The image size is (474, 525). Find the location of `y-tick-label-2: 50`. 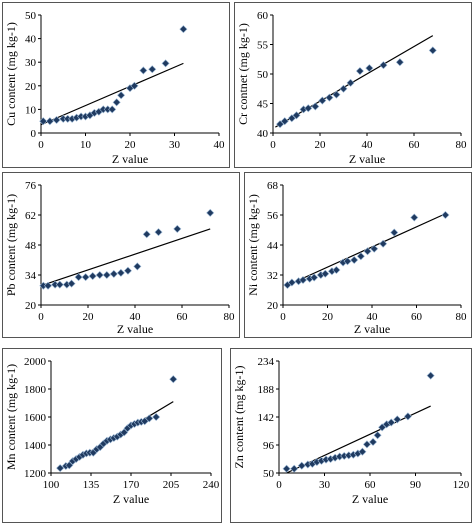

y-tick-label-2: 50 is located at coordinates (263, 75).